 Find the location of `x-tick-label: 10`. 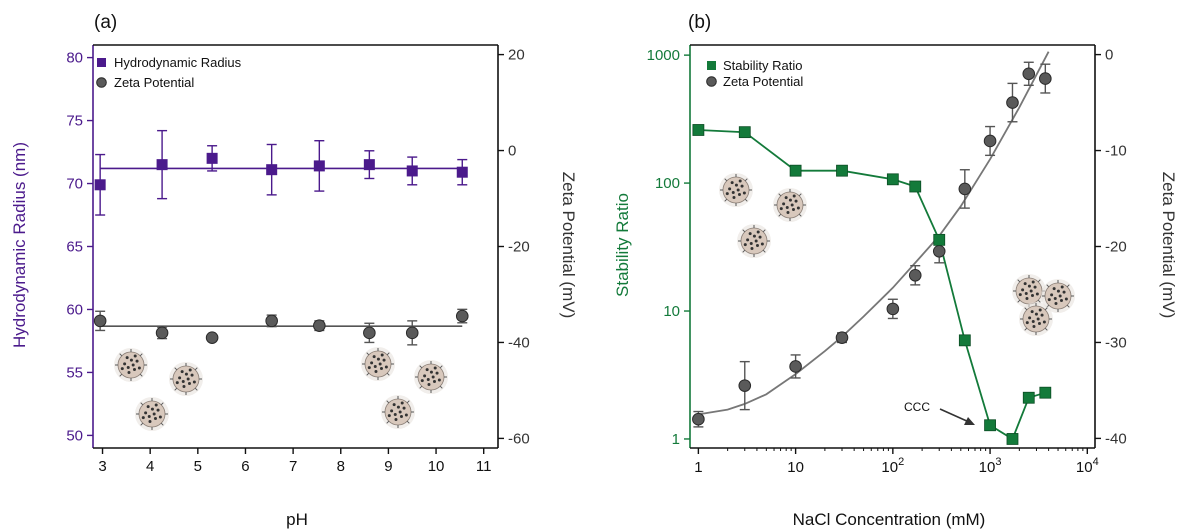

x-tick-label: 10 is located at coordinates (795, 467).